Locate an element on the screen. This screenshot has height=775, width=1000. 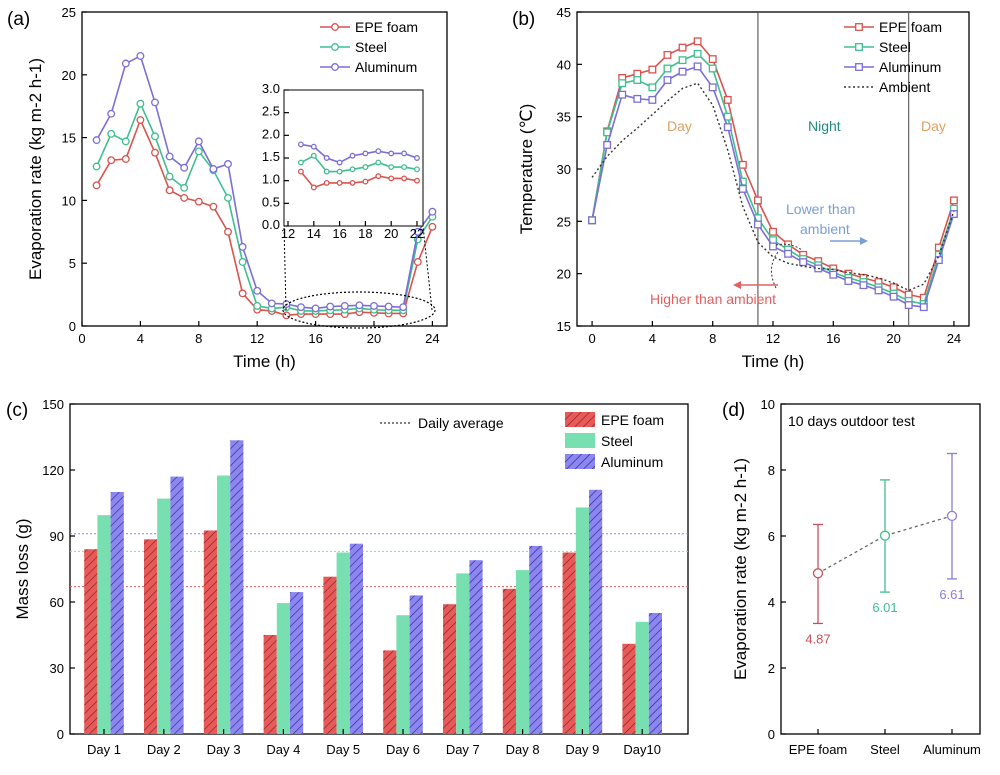
b-x-tick-label: 0 is located at coordinates (591, 338).